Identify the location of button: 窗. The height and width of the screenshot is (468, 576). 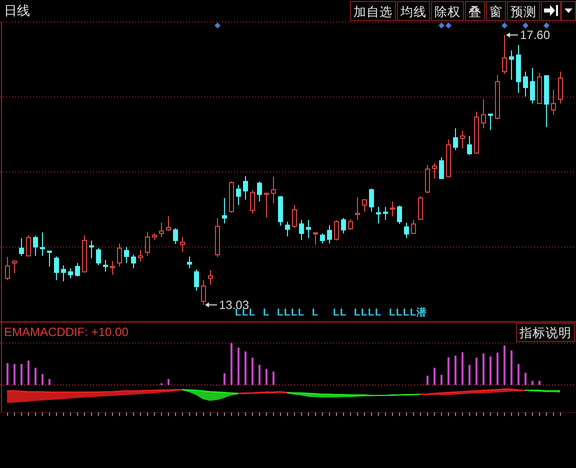
(496, 11).